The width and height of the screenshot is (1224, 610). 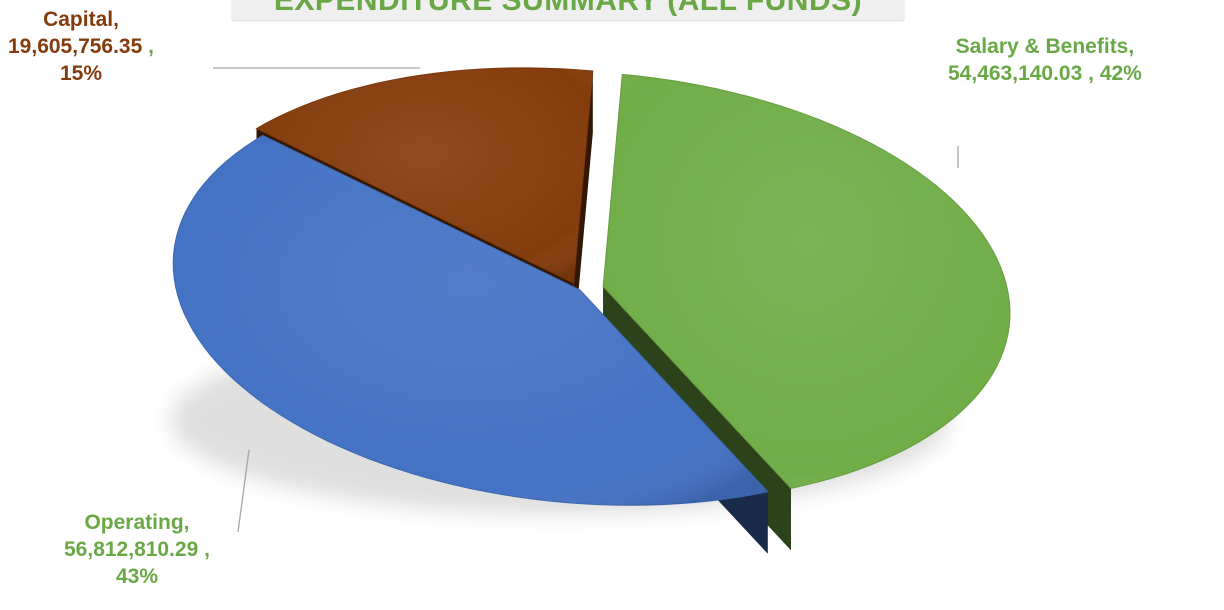 What do you see at coordinates (1015, 73) in the screenshot?
I see `slice-value: 54,463,140.03` at bounding box center [1015, 73].